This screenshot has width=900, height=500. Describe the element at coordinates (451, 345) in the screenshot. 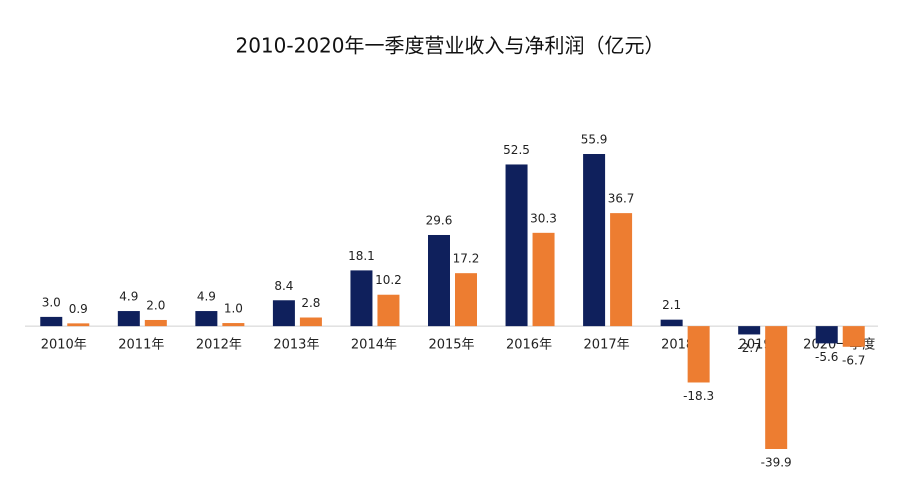

I see `x-tick-label: 2015年` at that location.